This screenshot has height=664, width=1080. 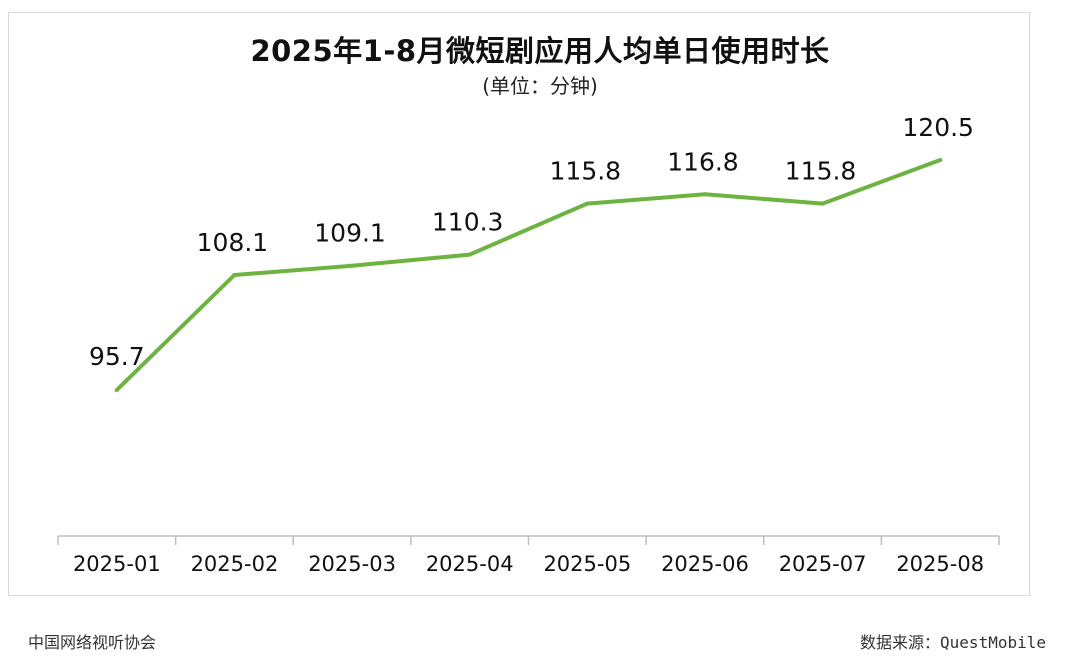 I want to click on footer-organization: 中国网络视听协会, so click(x=92, y=642).